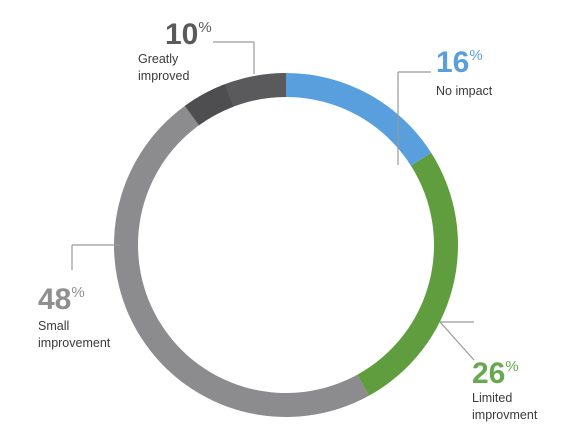  I want to click on pct-label-small-improvement: 48%, so click(61, 299).